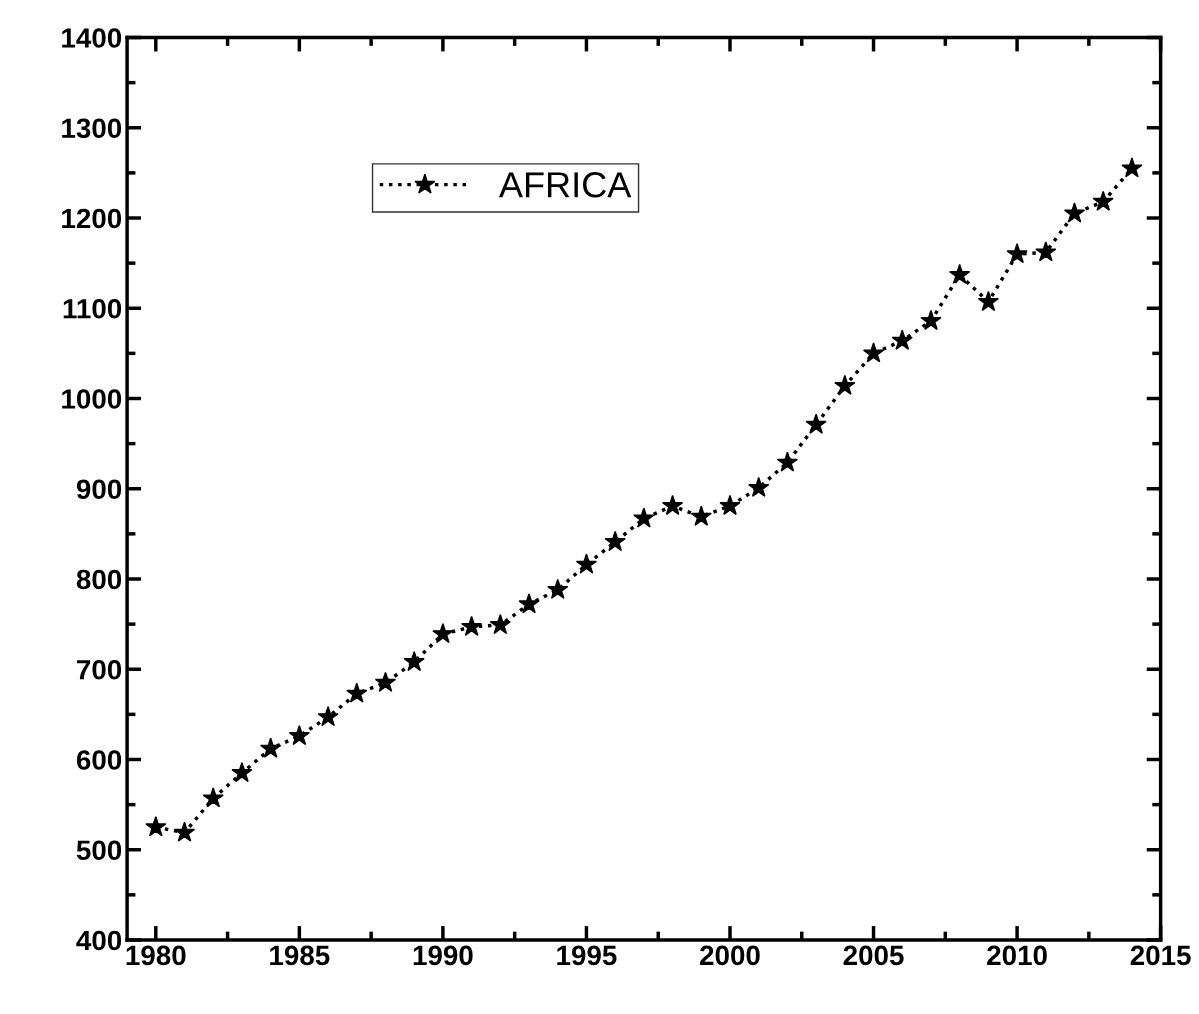 The height and width of the screenshot is (1014, 1199). Describe the element at coordinates (92, 399) in the screenshot. I see `y-tick-label: 1000` at that location.